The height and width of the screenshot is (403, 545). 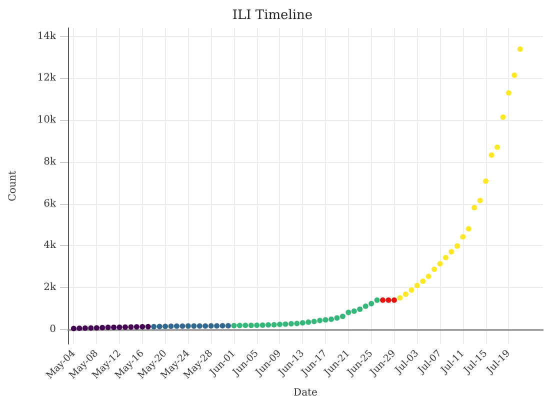 I want to click on y-axis-title: Count, so click(x=13, y=186).